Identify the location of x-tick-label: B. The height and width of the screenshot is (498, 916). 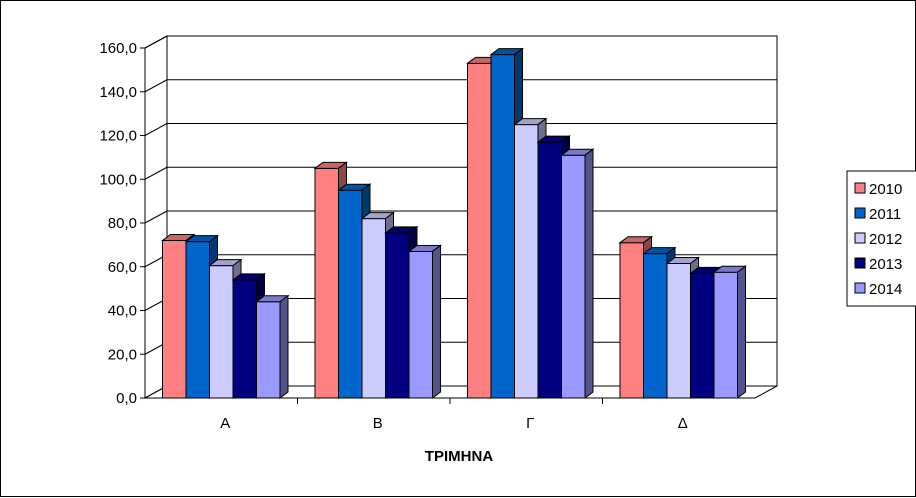
(378, 423).